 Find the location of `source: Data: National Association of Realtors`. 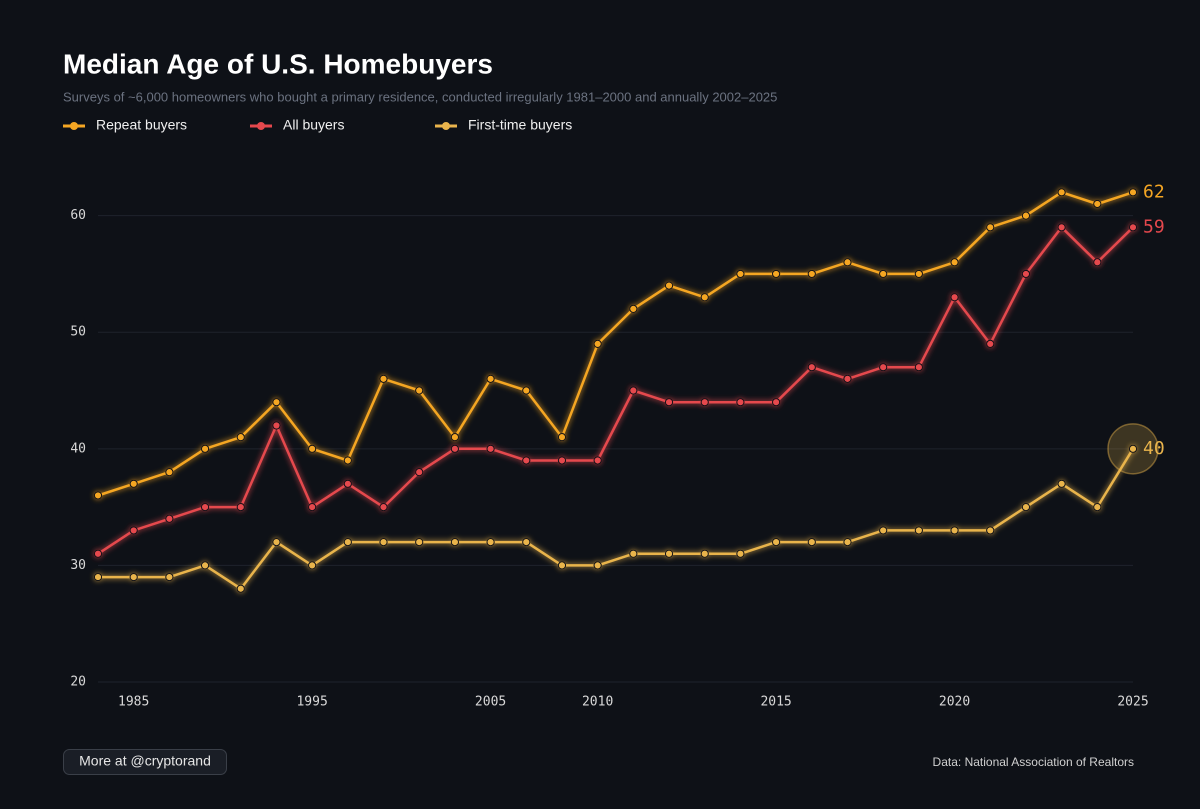

source: Data: National Association of Realtors is located at coordinates (1033, 762).